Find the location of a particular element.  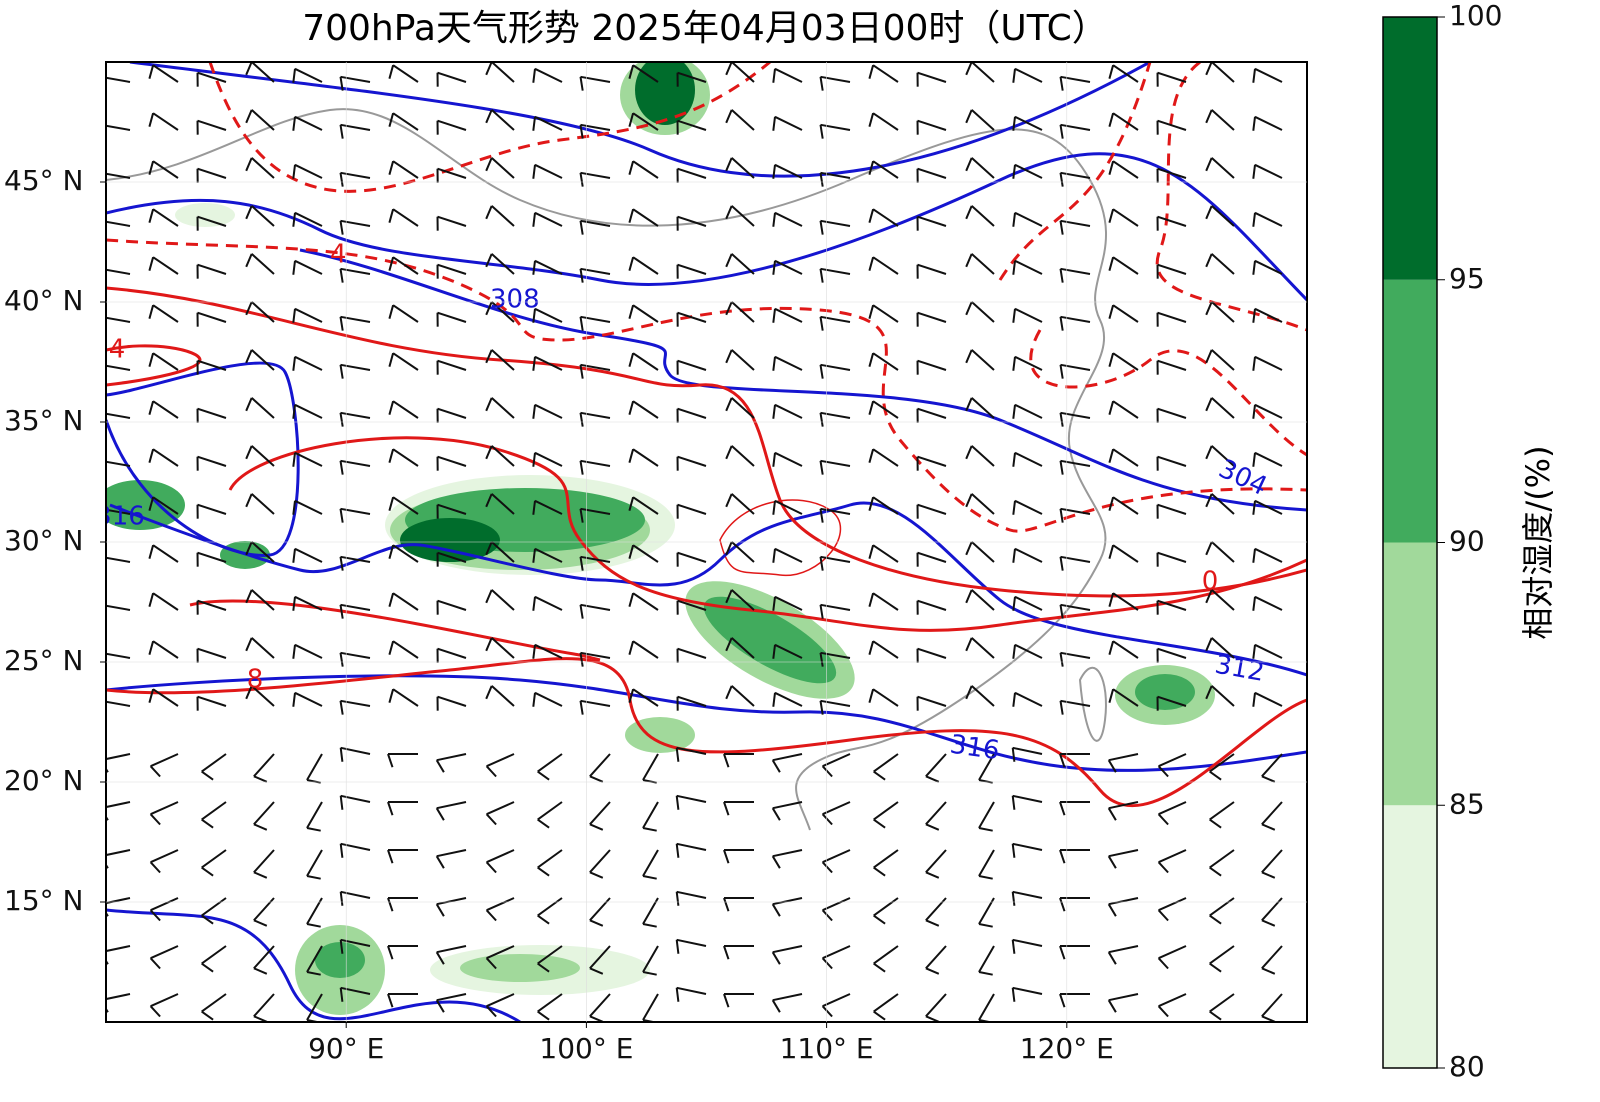

y-tick-label: 40° N is located at coordinates (43, 300).